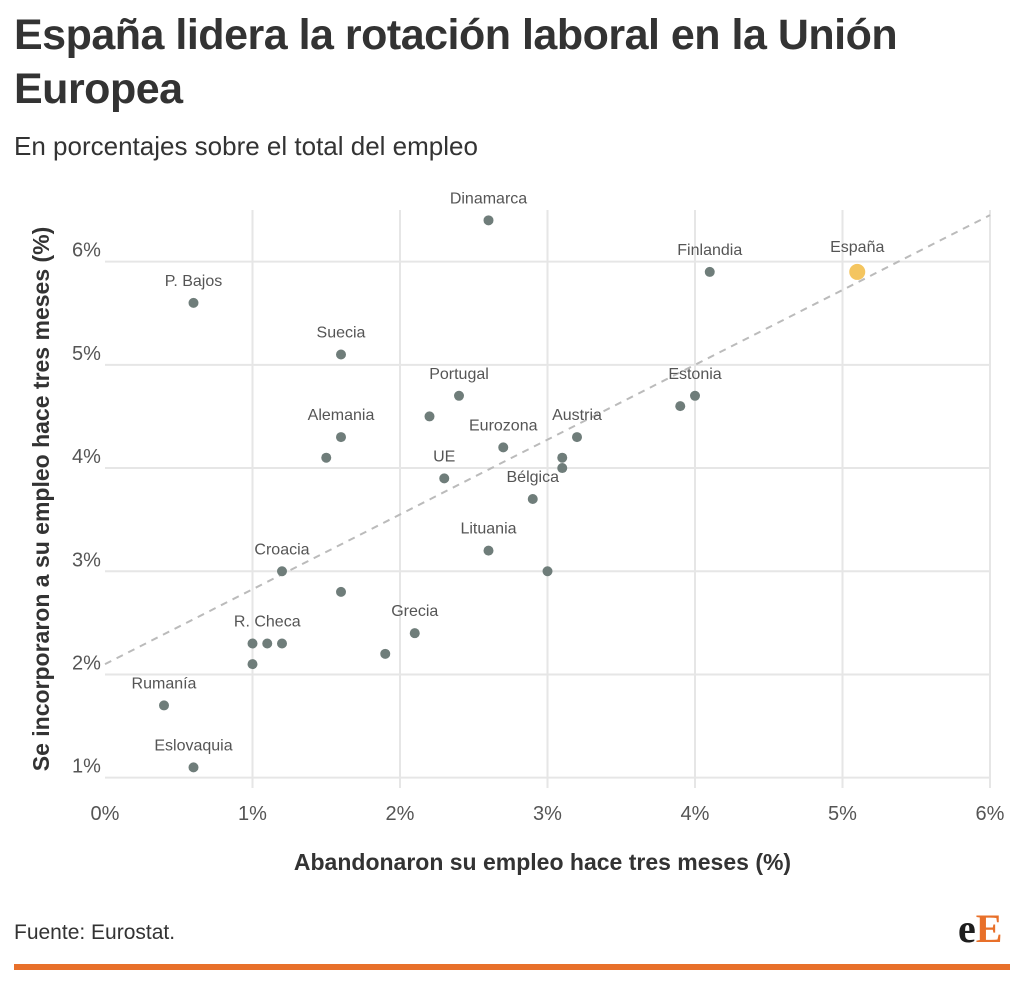 This screenshot has height=982, width=1024. What do you see at coordinates (512, 967) in the screenshot?
I see `bottom-accent-bar` at bounding box center [512, 967].